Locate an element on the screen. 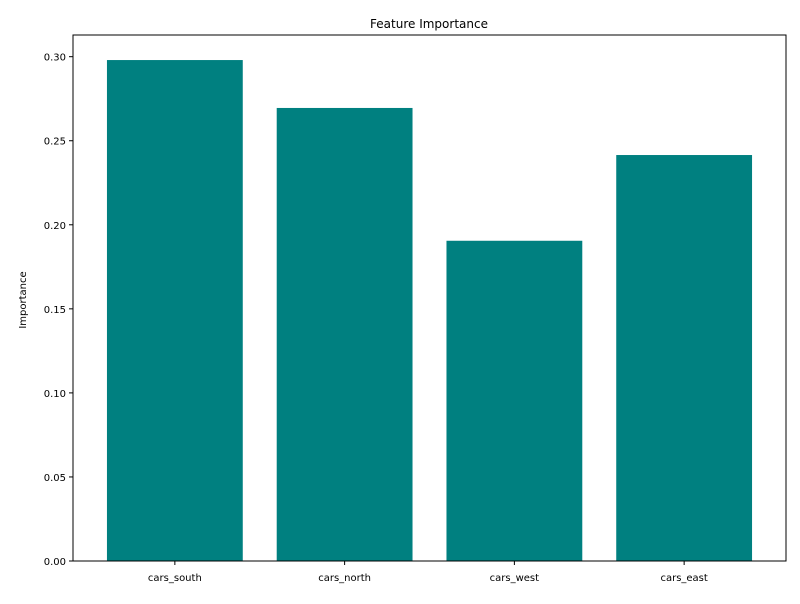 The height and width of the screenshot is (604, 800). y-tick-label: 0.15 is located at coordinates (55, 310).